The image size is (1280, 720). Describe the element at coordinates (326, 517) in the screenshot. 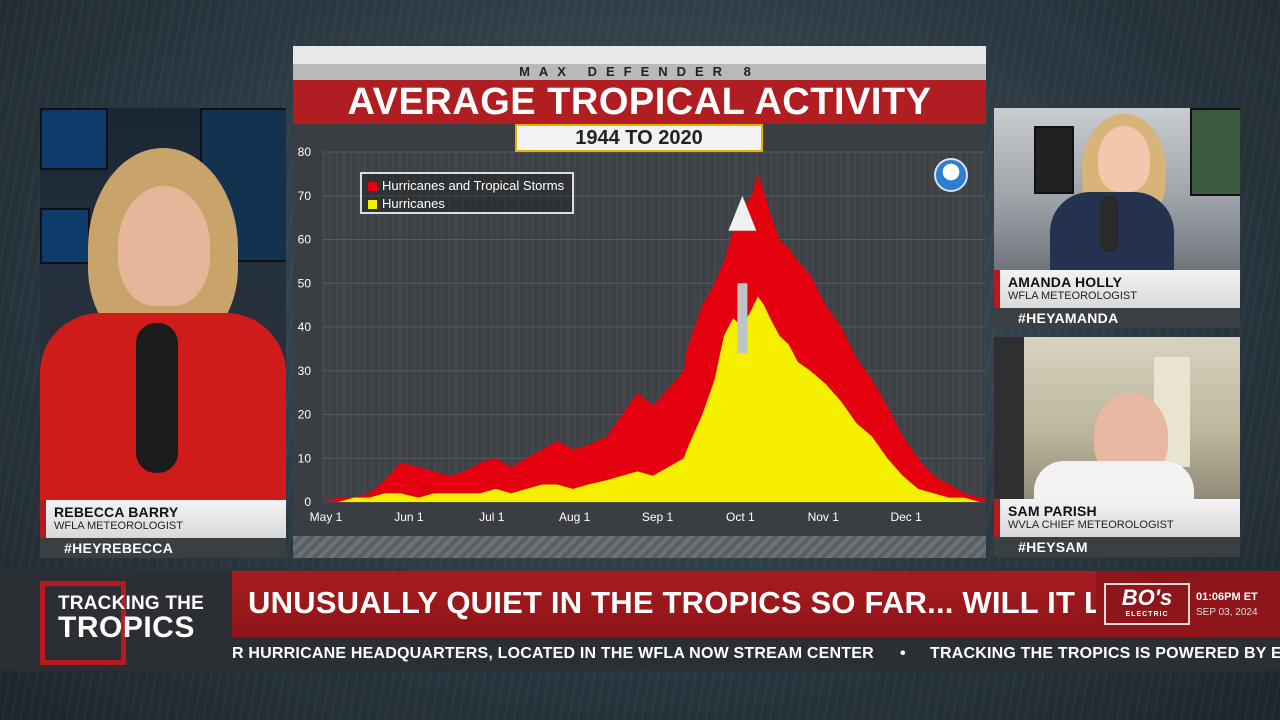

I see `x-tick-label: May 1` at that location.